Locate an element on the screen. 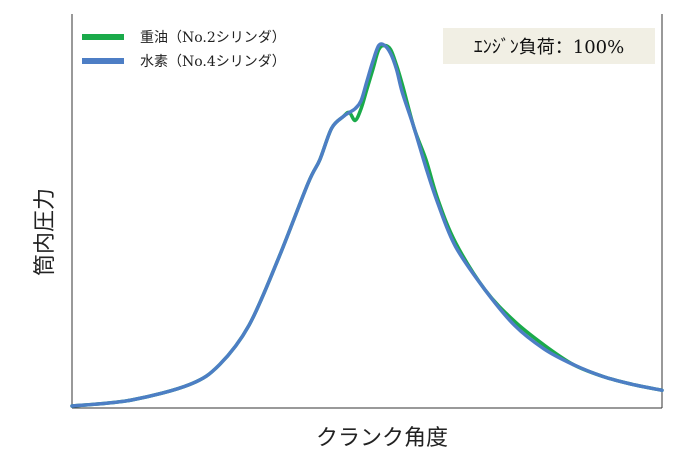  engine-load-annotation: ｴﾝｼﾞﾝ負荷：100% is located at coordinates (549, 46).